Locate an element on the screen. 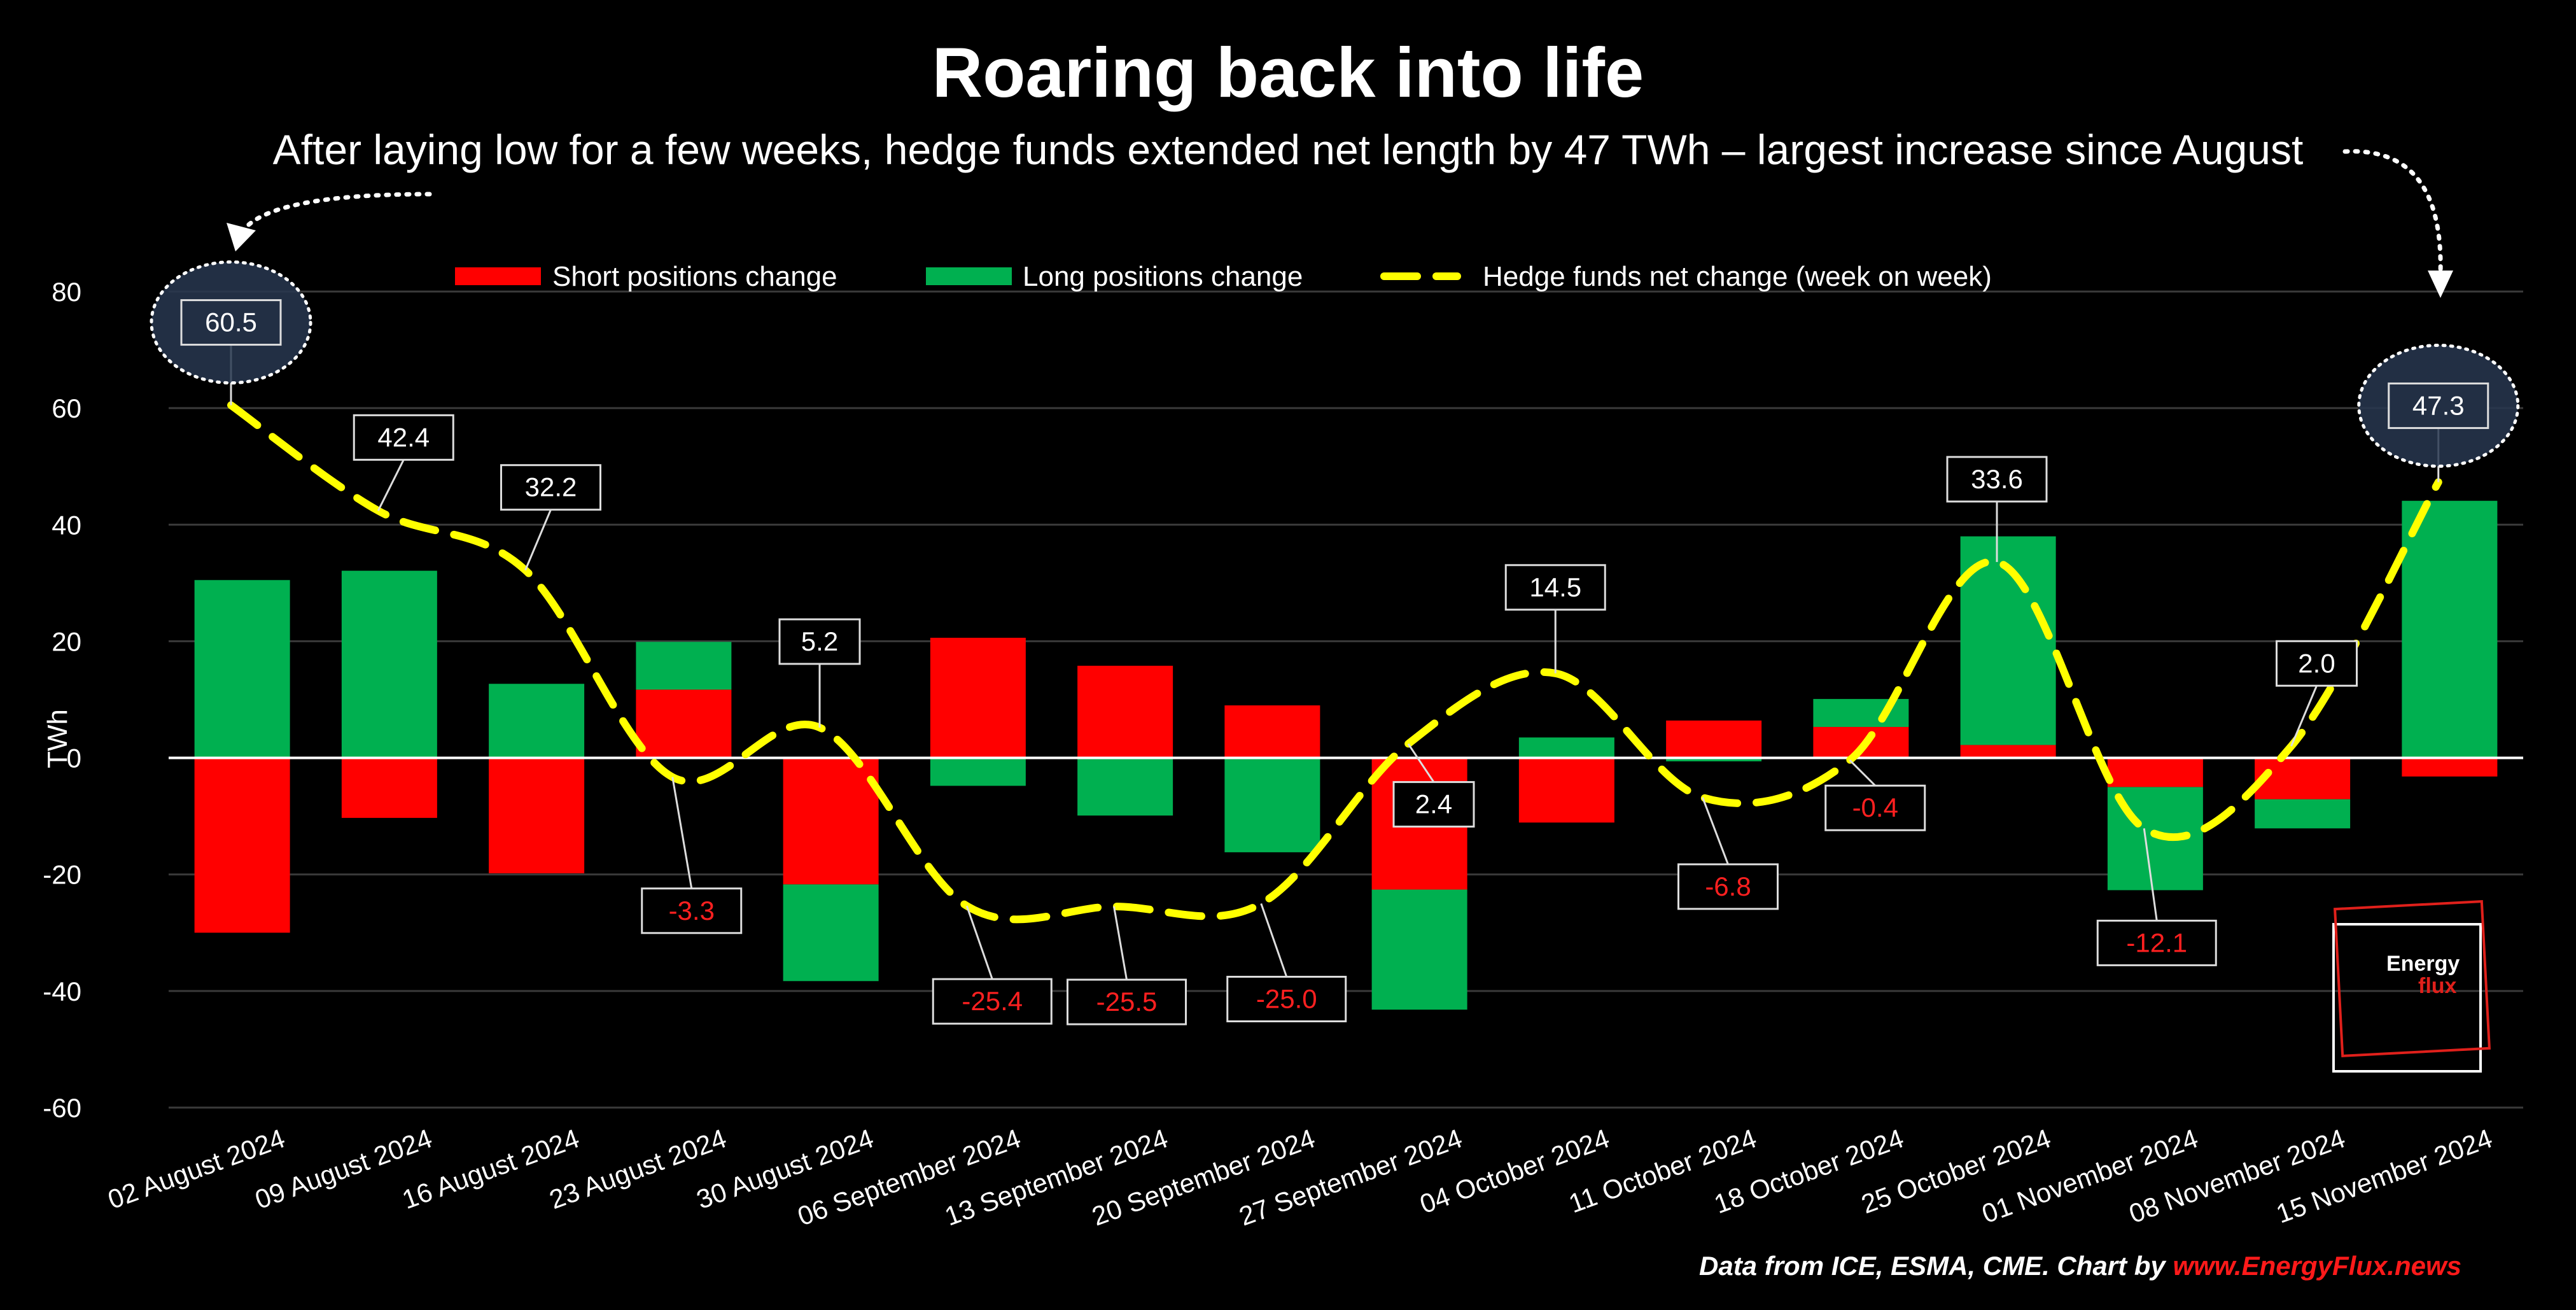 Image resolution: width=2576 pixels, height=1310 pixels. annotations is located at coordinates (1340, 223).